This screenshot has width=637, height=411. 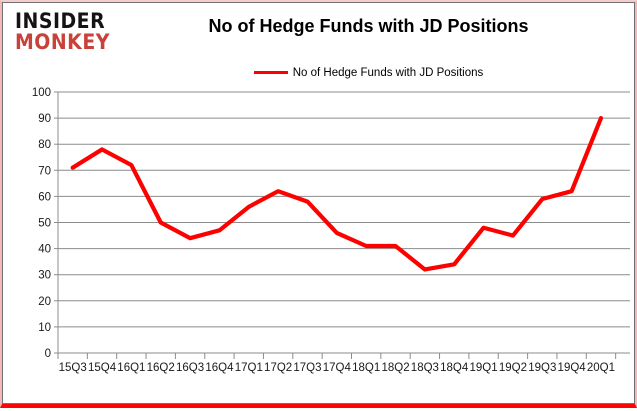 What do you see at coordinates (278, 368) in the screenshot?
I see `x-axis-label: 17Q2` at bounding box center [278, 368].